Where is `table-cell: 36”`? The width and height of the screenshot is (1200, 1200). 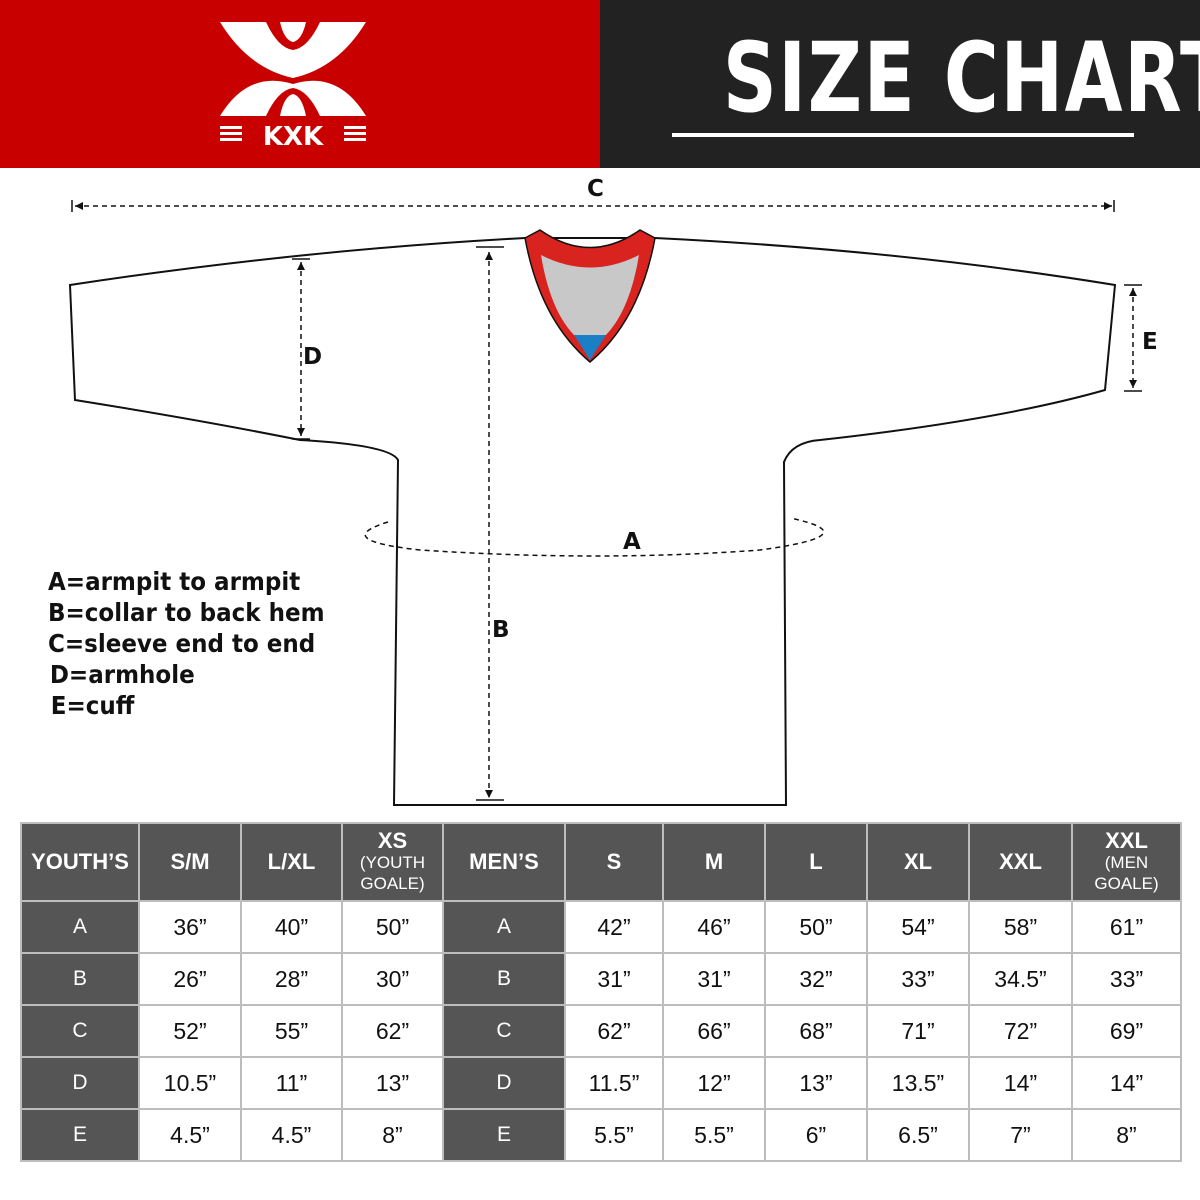
table-cell: 36” is located at coordinates (190, 927).